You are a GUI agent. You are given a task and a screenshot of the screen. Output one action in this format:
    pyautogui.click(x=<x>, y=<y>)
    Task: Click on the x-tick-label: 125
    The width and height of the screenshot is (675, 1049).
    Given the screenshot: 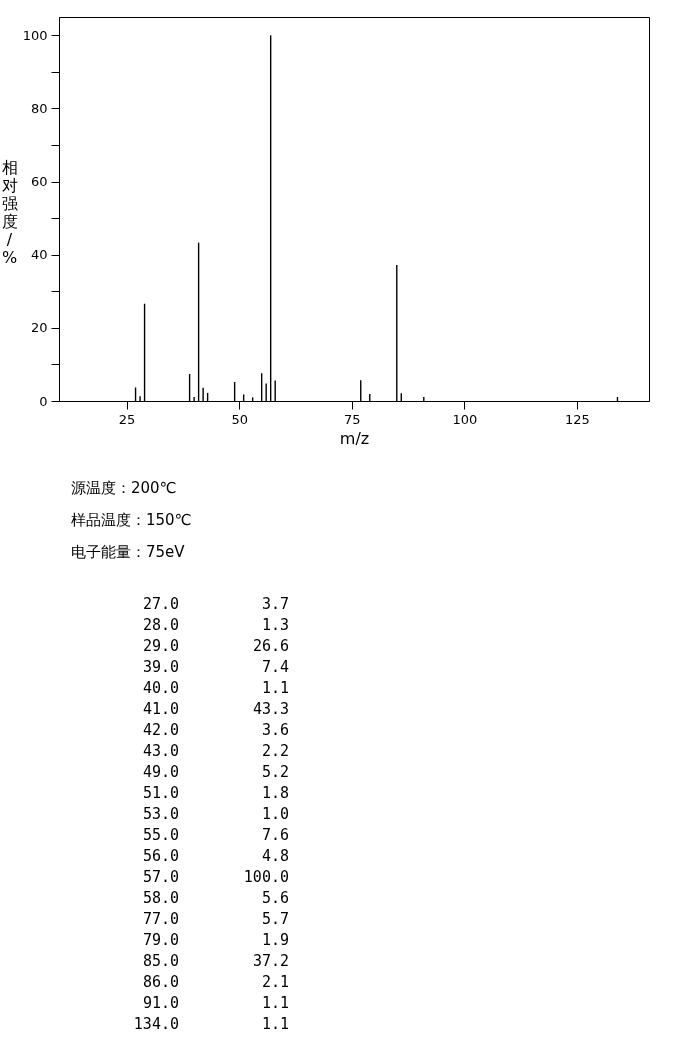 What is the action you would take?
    pyautogui.click(x=577, y=419)
    